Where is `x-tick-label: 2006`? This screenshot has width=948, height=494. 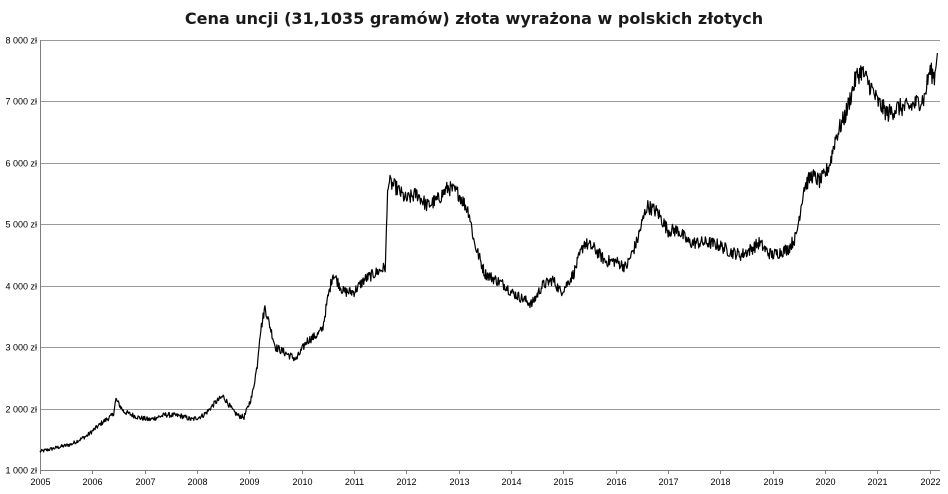
x-tick-label: 2006 is located at coordinates (92, 482).